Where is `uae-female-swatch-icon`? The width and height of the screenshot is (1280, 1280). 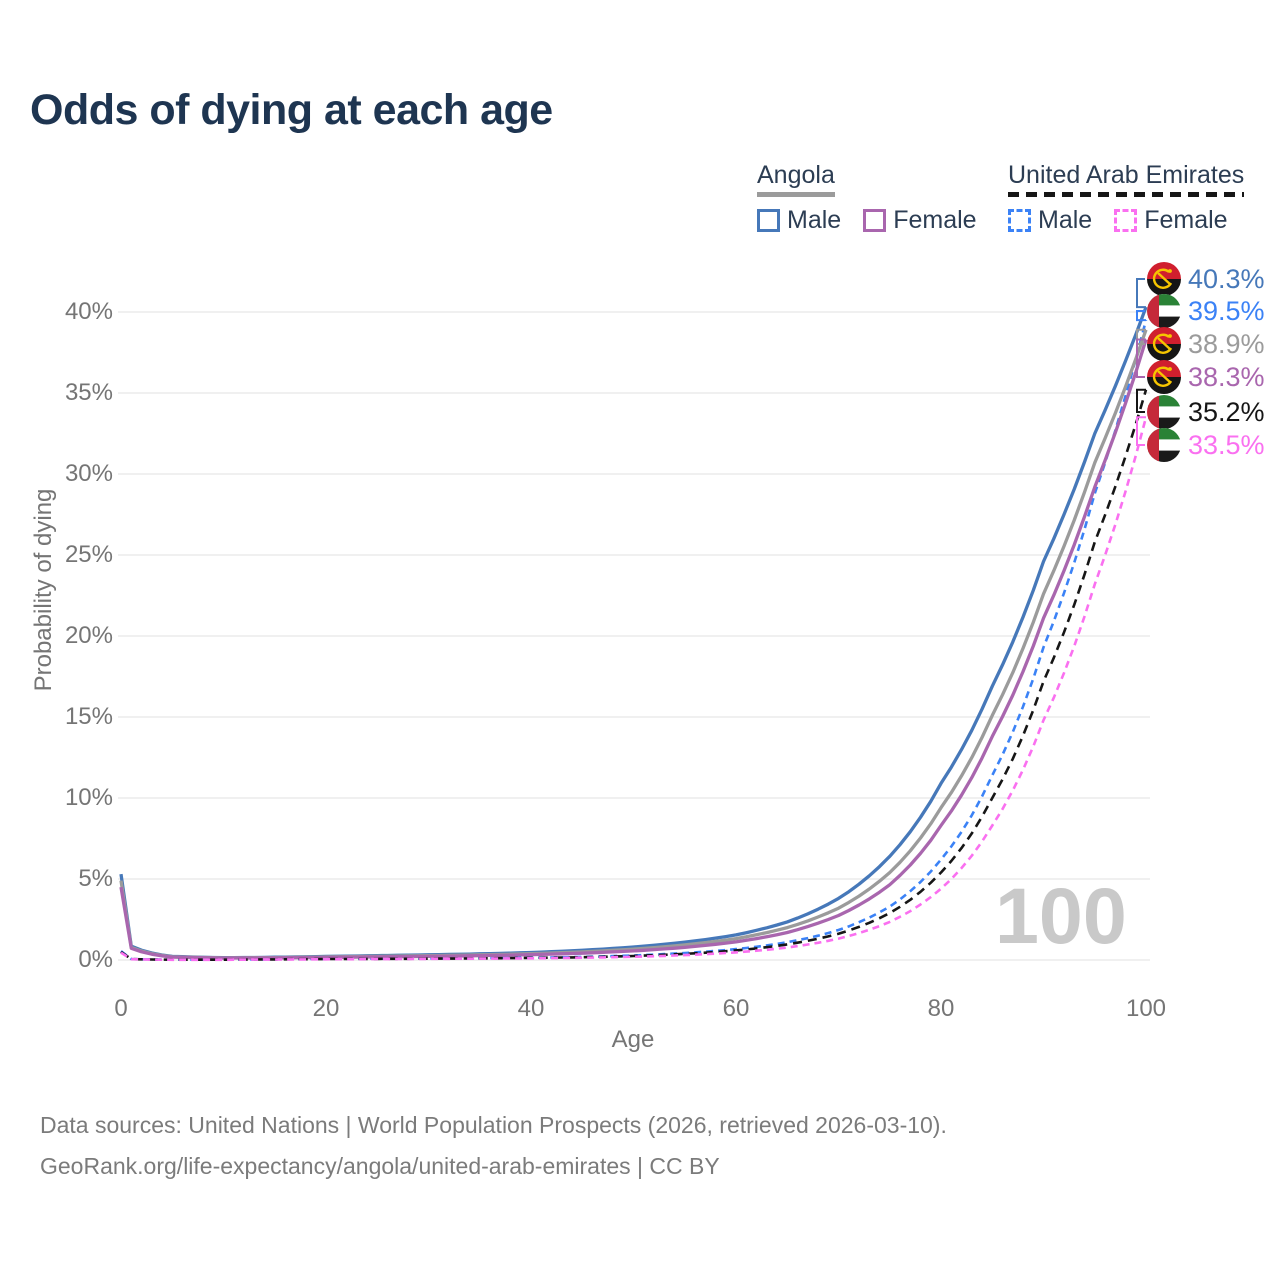 uae-female-swatch-icon is located at coordinates (1126, 220).